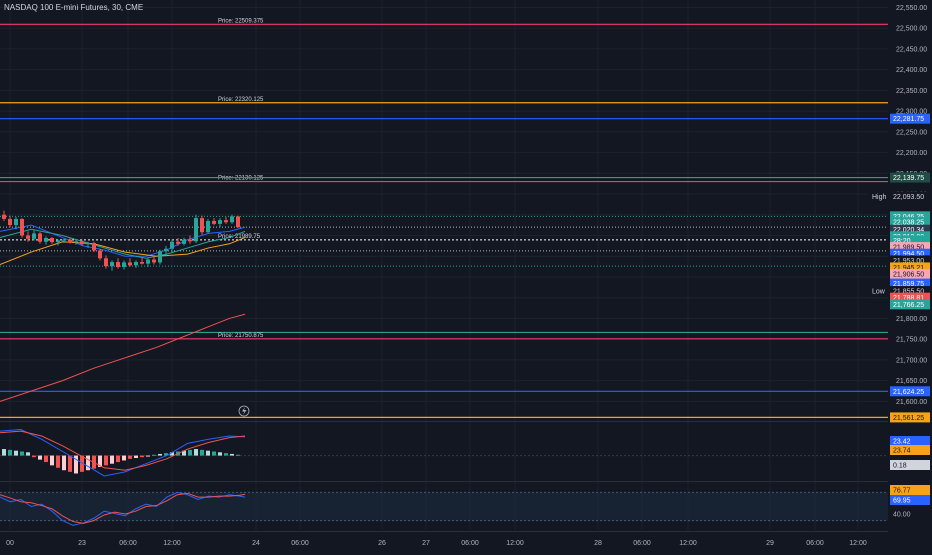 The image size is (932, 555). What do you see at coordinates (444, 453) in the screenshot?
I see `macd-panel` at bounding box center [444, 453].